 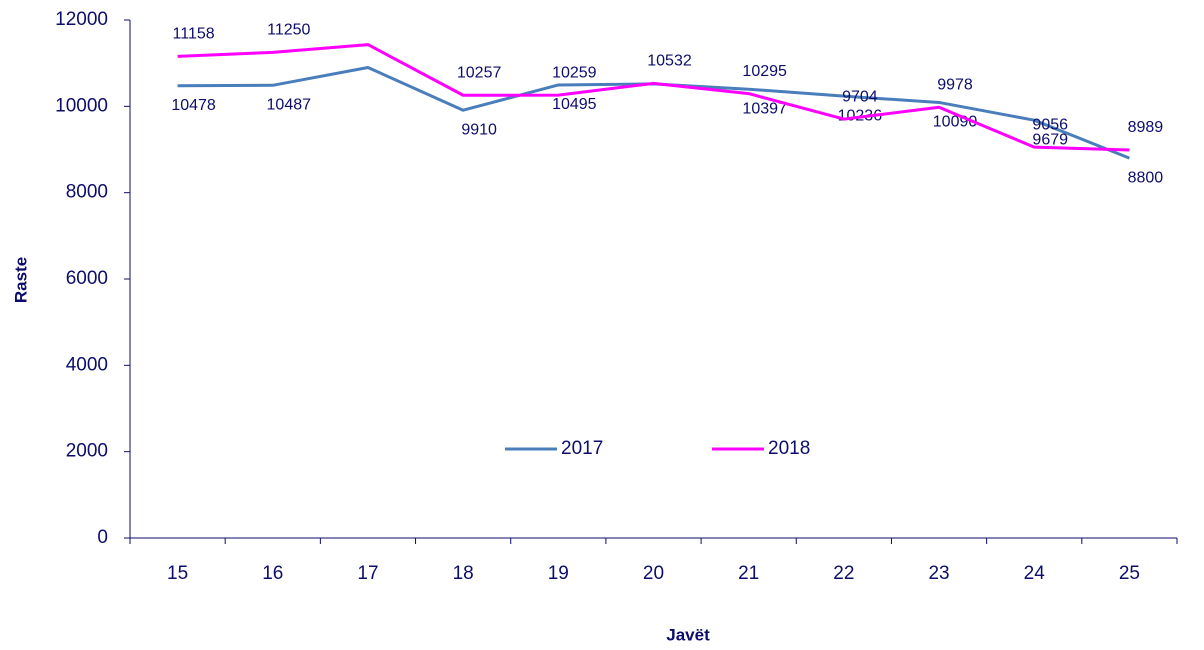 What do you see at coordinates (87, 278) in the screenshot?
I see `y-tick-label: 6000` at bounding box center [87, 278].